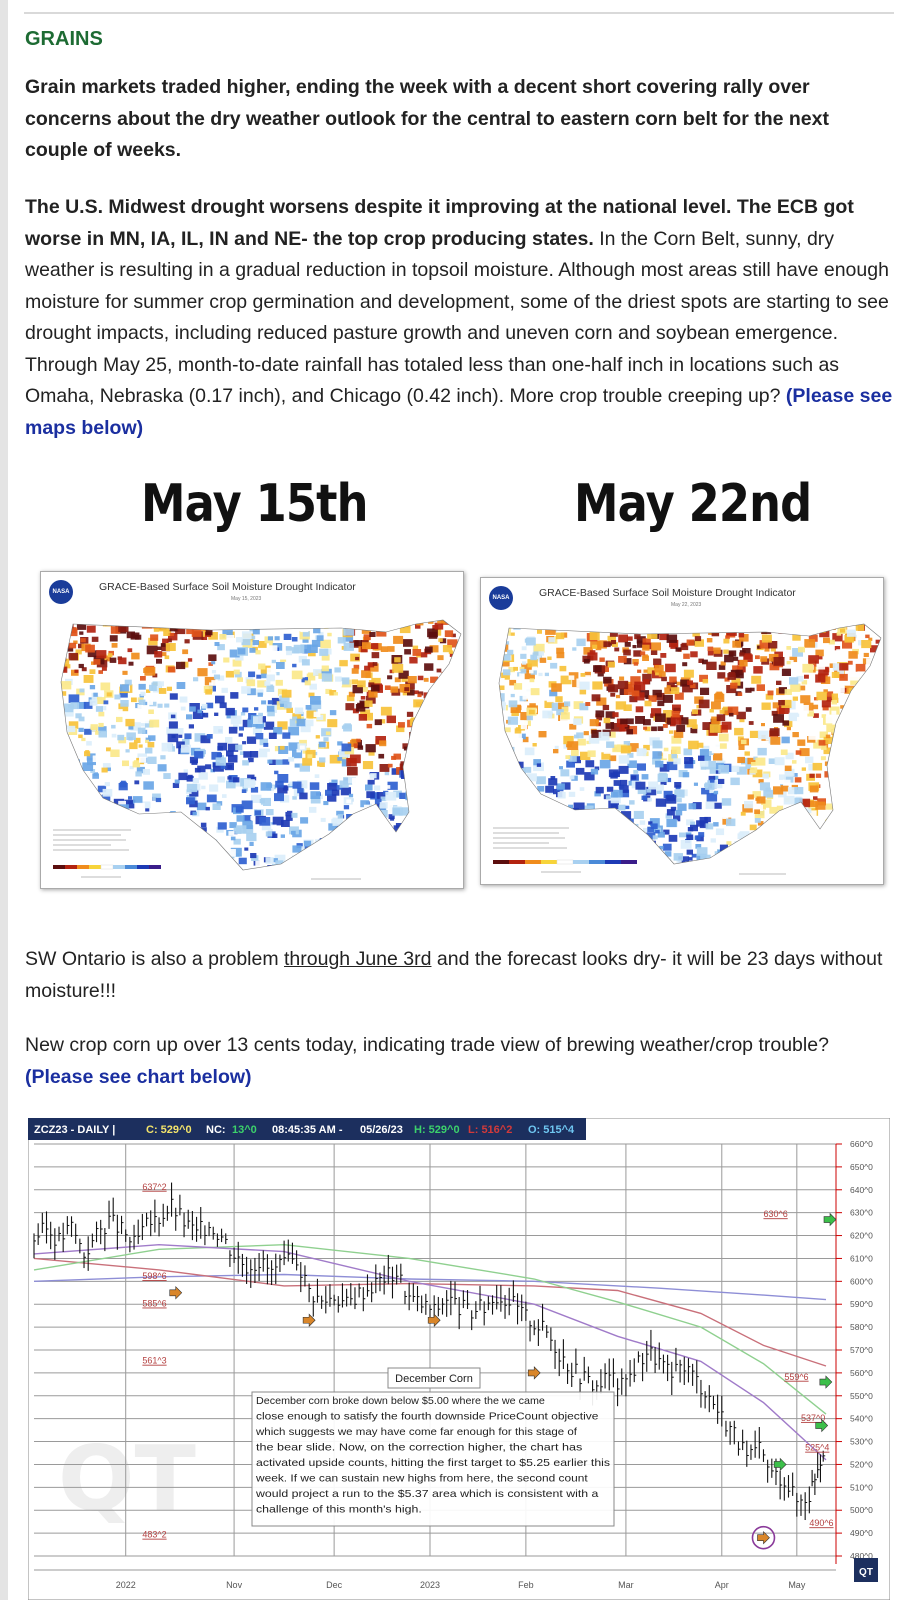 The height and width of the screenshot is (1605, 918). What do you see at coordinates (861, 1236) in the screenshot?
I see `chart-y-tick-label: 620^0` at bounding box center [861, 1236].